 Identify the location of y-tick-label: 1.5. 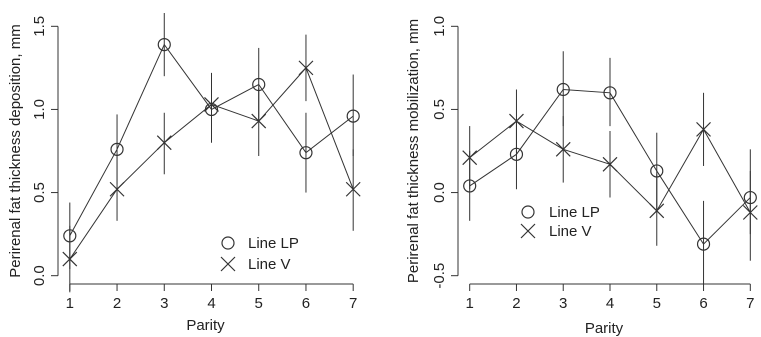
(39, 26).